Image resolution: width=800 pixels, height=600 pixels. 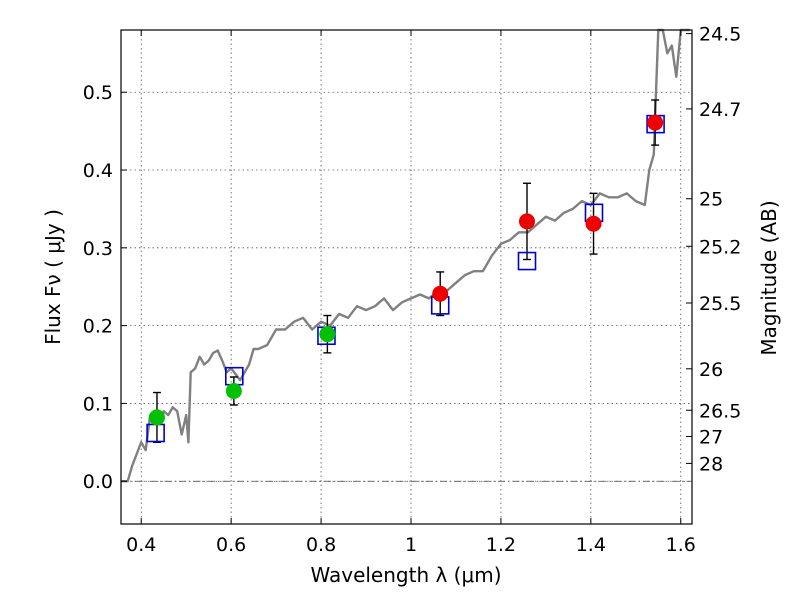 I want to click on right-tick-label: 27, so click(x=711, y=437).